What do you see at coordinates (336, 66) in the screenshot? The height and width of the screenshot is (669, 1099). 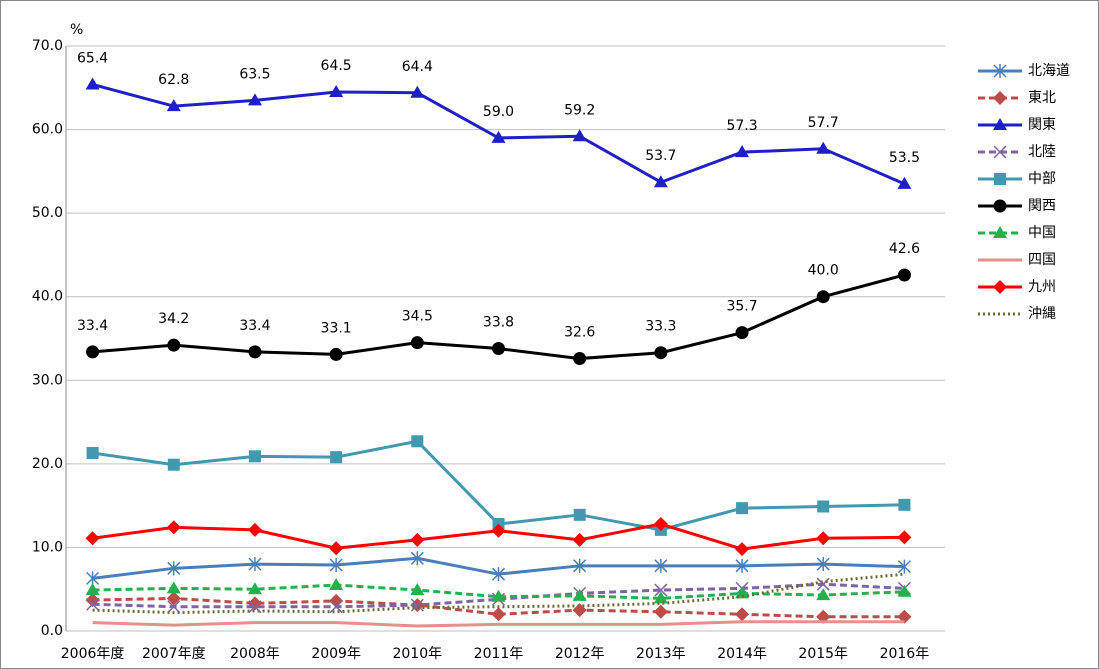 I see `data-label: 64.5` at bounding box center [336, 66].